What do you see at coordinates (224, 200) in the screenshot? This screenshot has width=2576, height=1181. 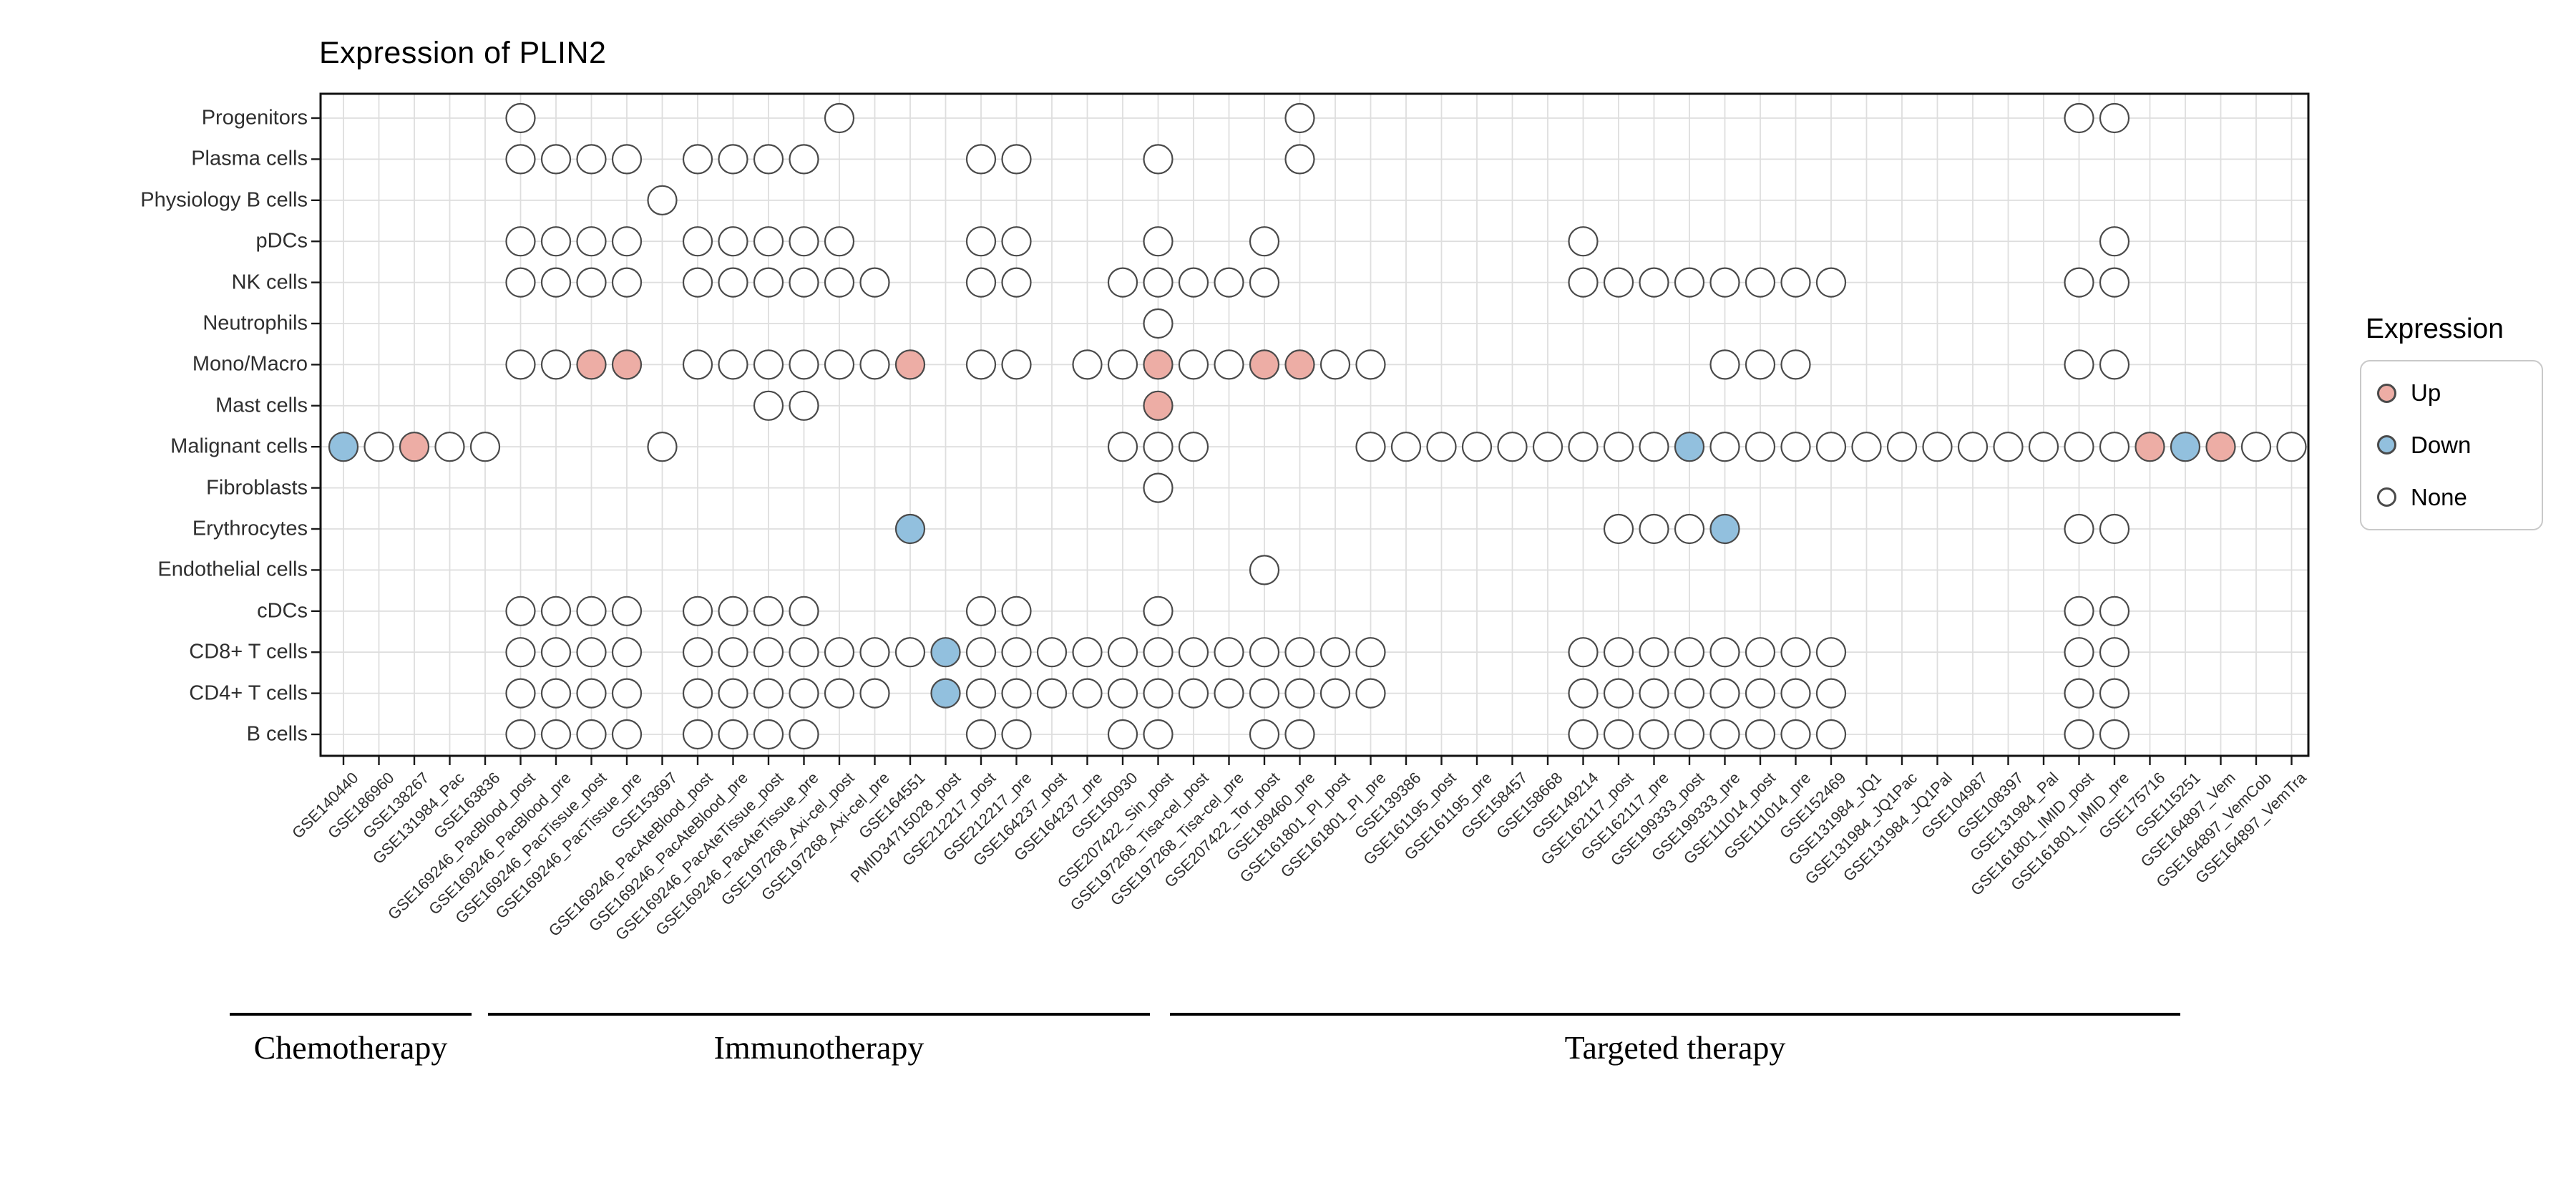 I see `y-axis-label: Physiology B cells` at bounding box center [224, 200].